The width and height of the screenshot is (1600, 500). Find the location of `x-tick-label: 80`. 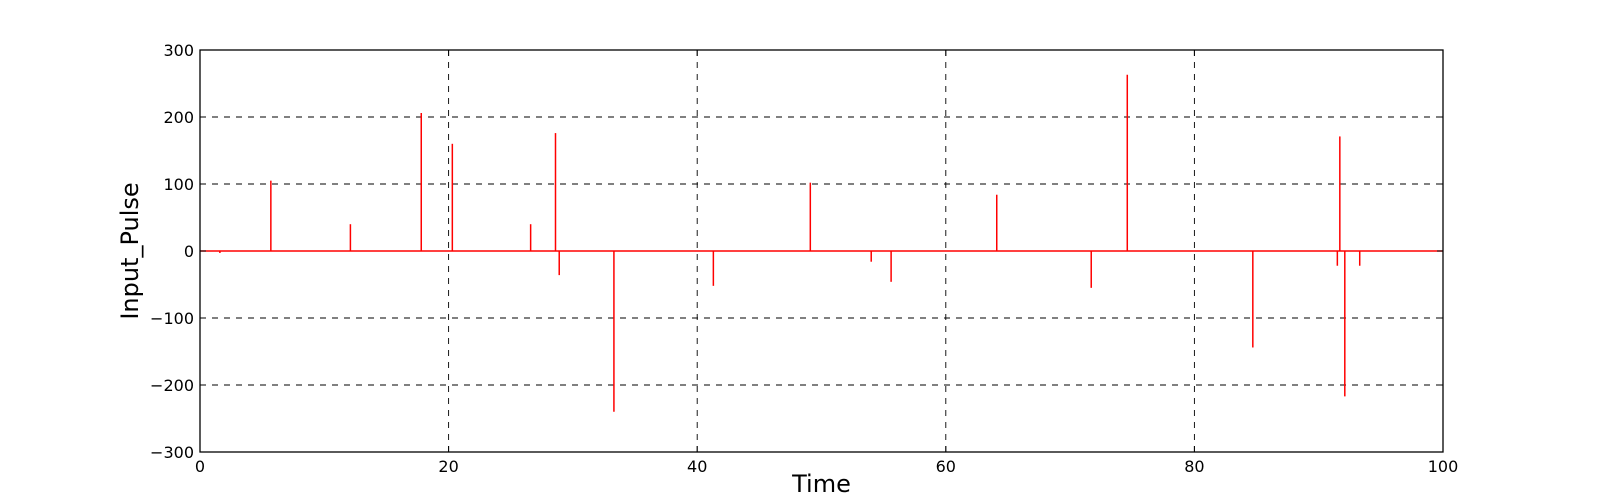

x-tick-label: 80 is located at coordinates (1194, 466).